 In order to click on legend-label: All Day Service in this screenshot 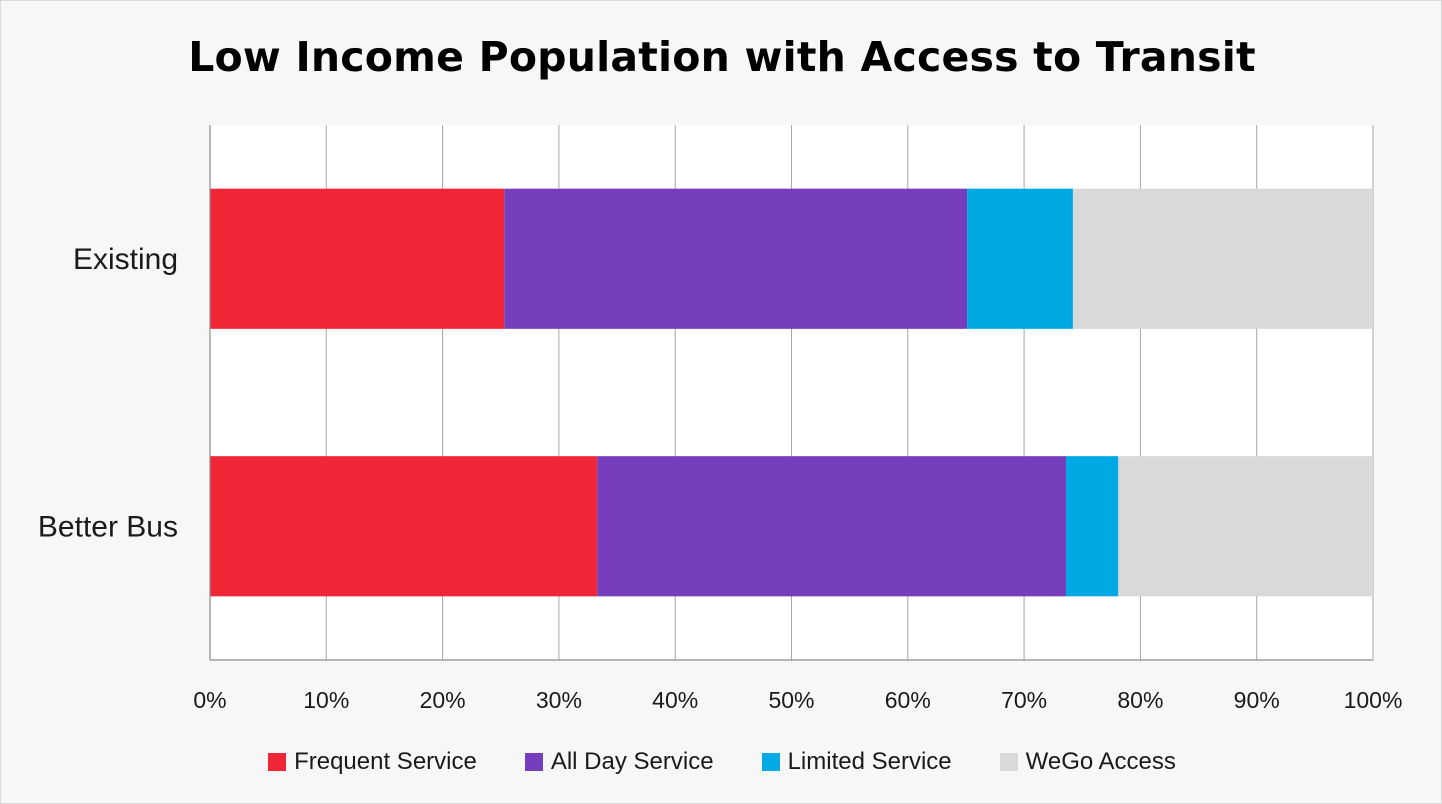, I will do `click(632, 761)`.